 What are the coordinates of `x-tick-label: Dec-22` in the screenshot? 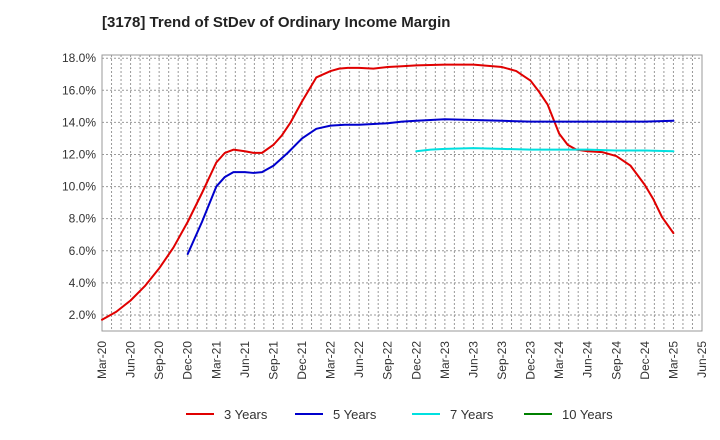 It's located at (416, 360).